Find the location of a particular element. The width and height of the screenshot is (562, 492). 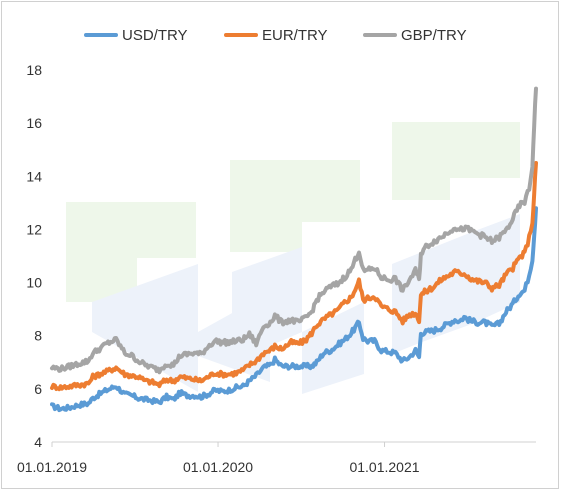

legend-label-eur-try: EUR/TRY is located at coordinates (295, 35).